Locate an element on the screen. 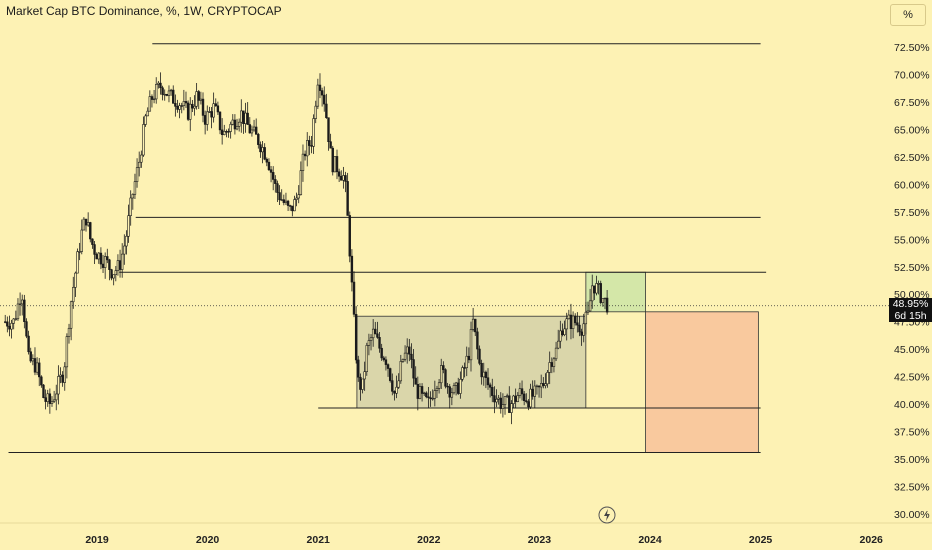 The height and width of the screenshot is (550, 932). last-price-tag: 48.95% 6d 15h is located at coordinates (910, 309).